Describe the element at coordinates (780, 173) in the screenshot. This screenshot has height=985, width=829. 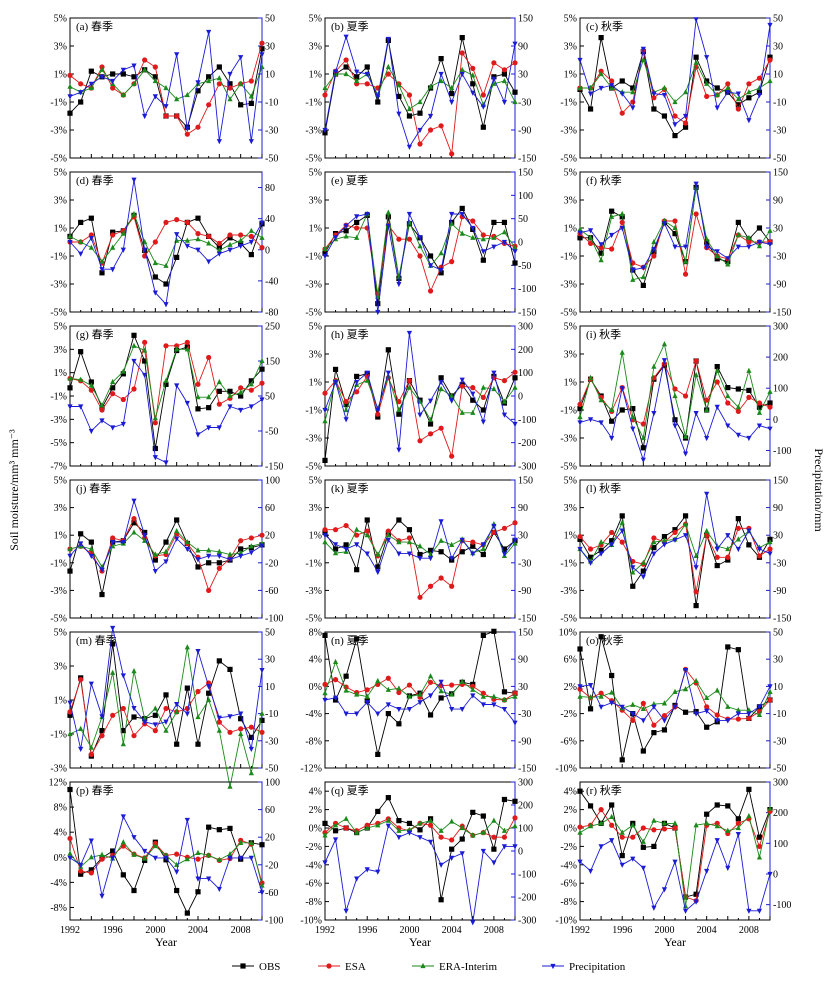
I see `y2-tick-label: 150` at that location.